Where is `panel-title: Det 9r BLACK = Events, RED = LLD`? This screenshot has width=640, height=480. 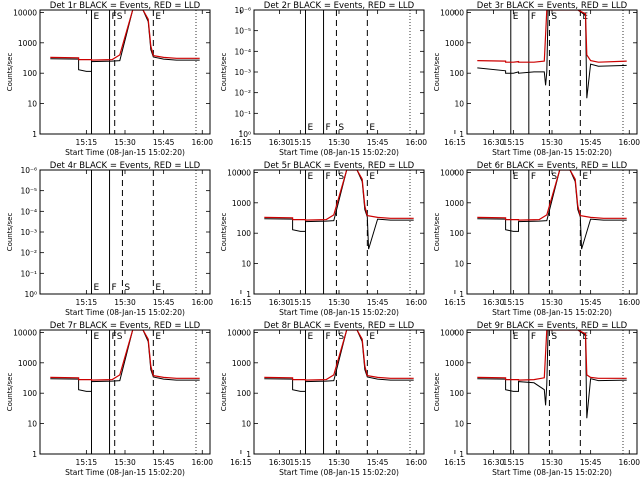 panel-title: Det 9r BLACK = Events, RED = LLD is located at coordinates (552, 326).